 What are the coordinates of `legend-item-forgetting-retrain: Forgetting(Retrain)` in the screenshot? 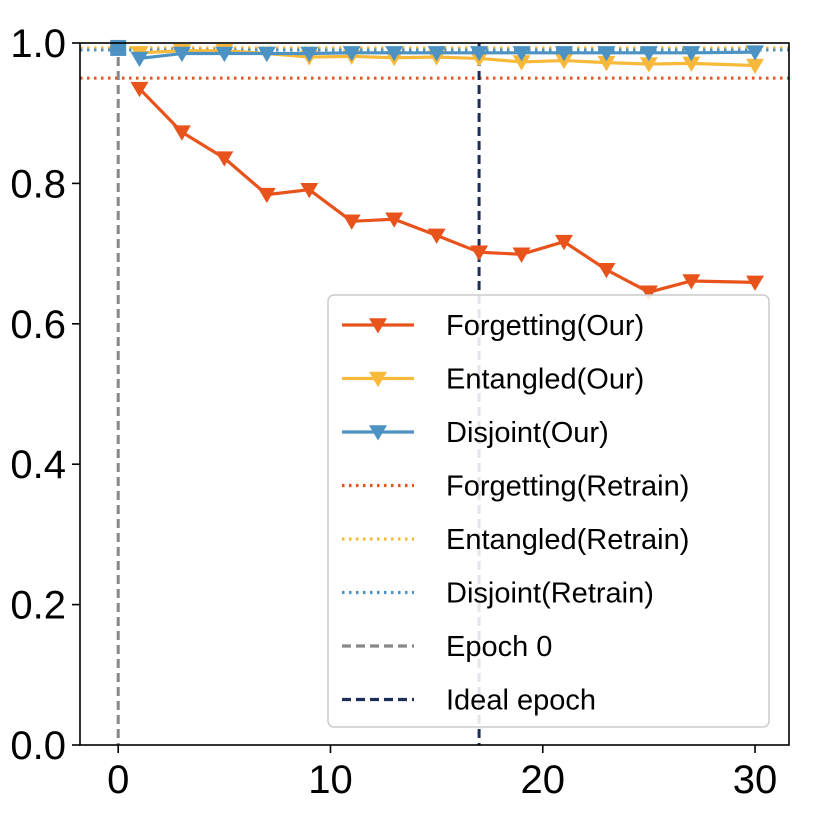 It's located at (515, 487).